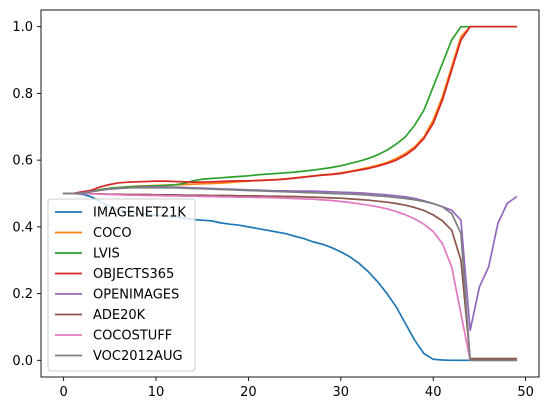  Describe the element at coordinates (525, 392) in the screenshot. I see `x-tick-label: 50` at that location.